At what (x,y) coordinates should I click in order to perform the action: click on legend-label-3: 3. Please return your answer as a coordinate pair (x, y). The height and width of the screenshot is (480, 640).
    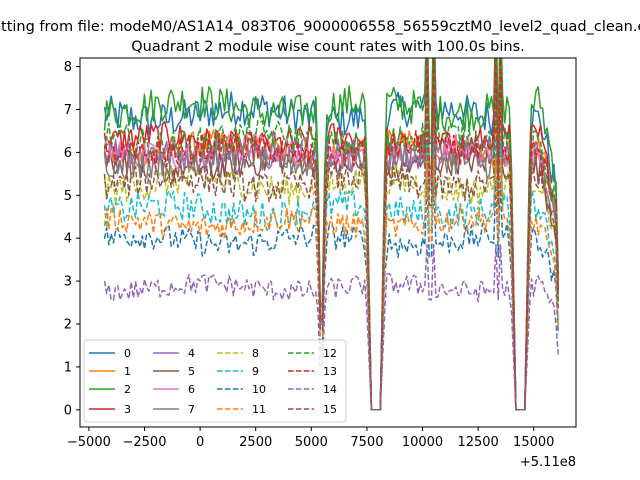
    Looking at the image, I should click on (127, 409).